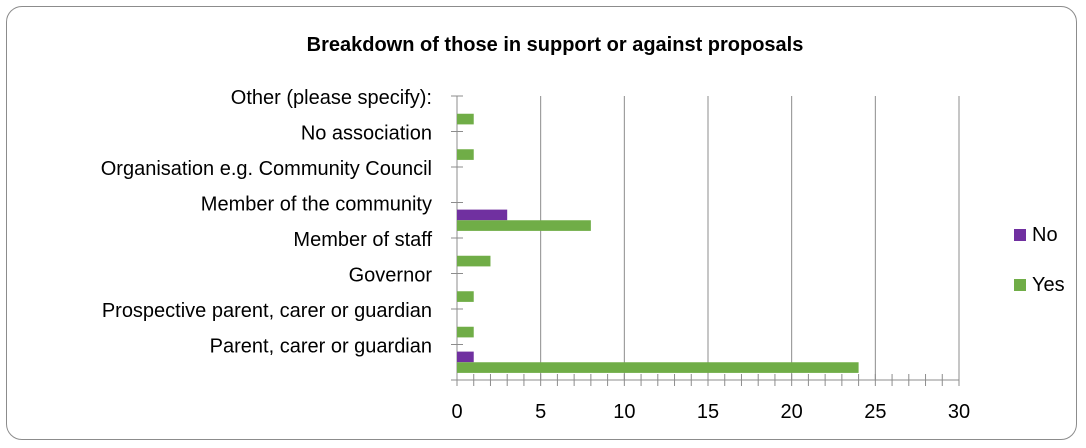 This screenshot has height=448, width=1086. Describe the element at coordinates (624, 412) in the screenshot. I see `x-tick-label: 10` at that location.